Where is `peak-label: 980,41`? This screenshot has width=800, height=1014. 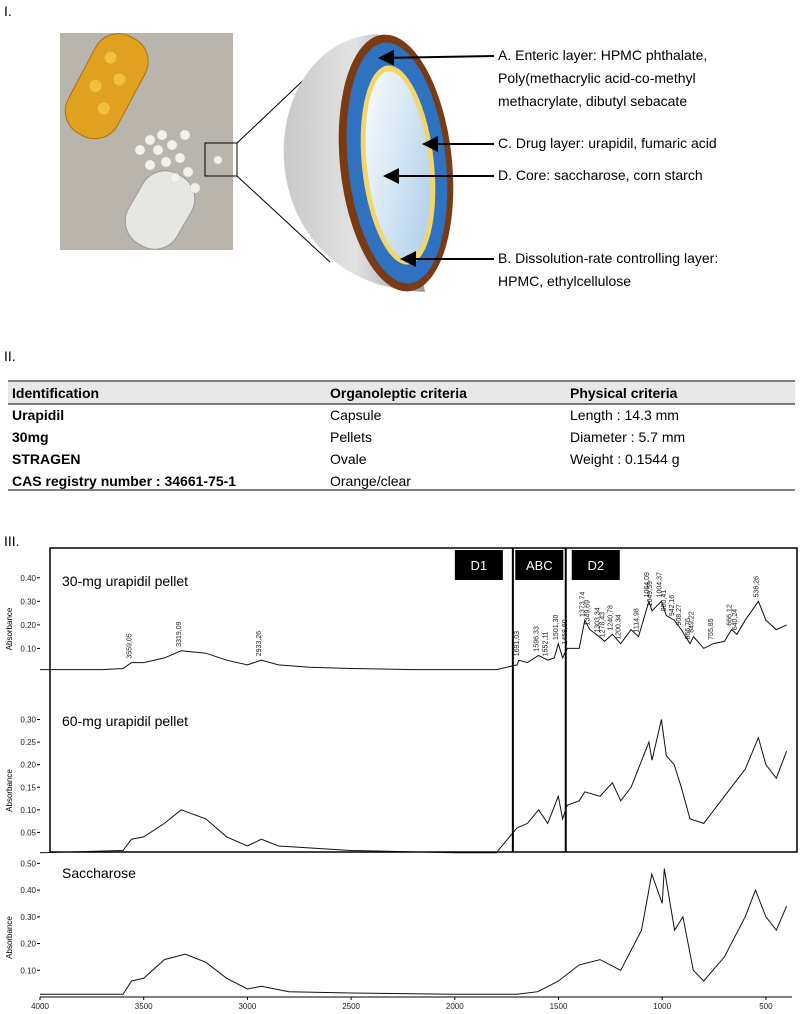
peak-label: 980,41 is located at coordinates (664, 601).